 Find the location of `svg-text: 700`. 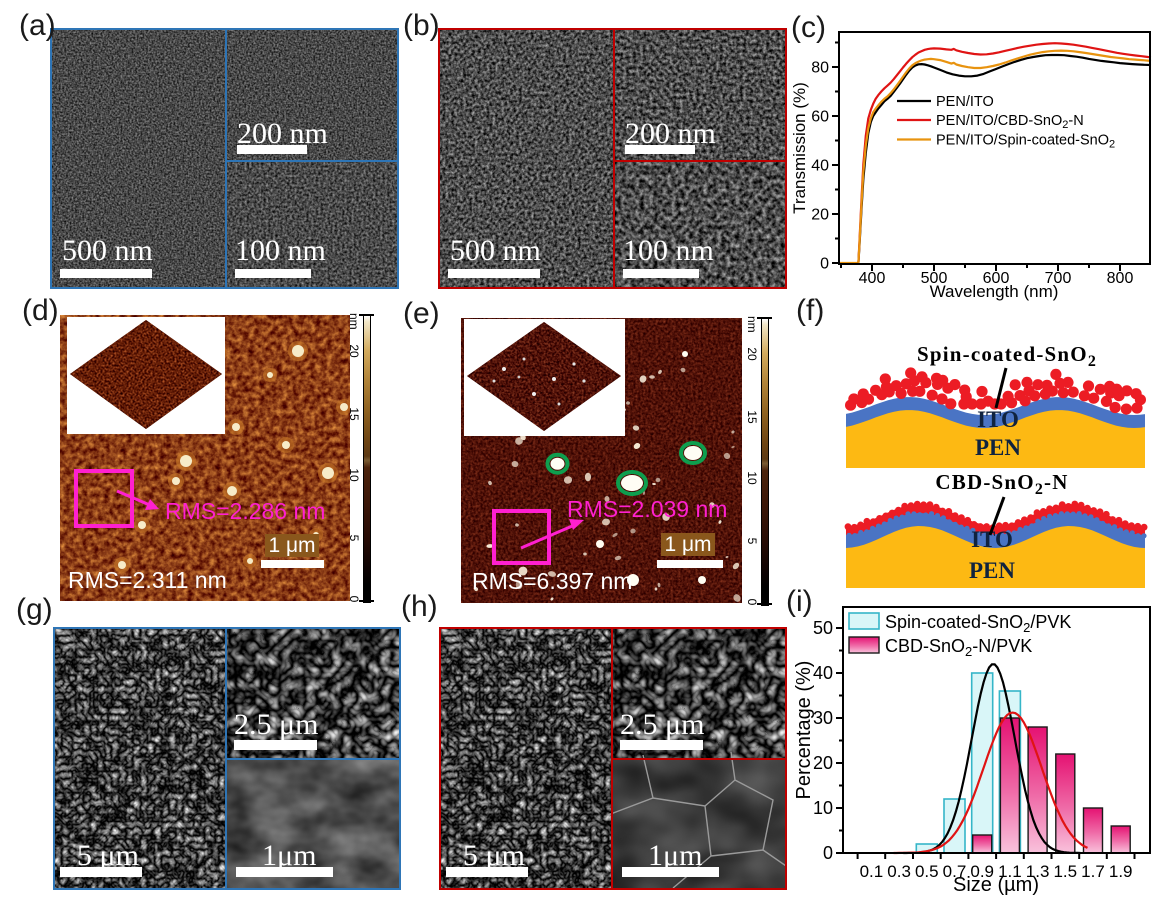

svg-text: 700 is located at coordinates (1058, 278).